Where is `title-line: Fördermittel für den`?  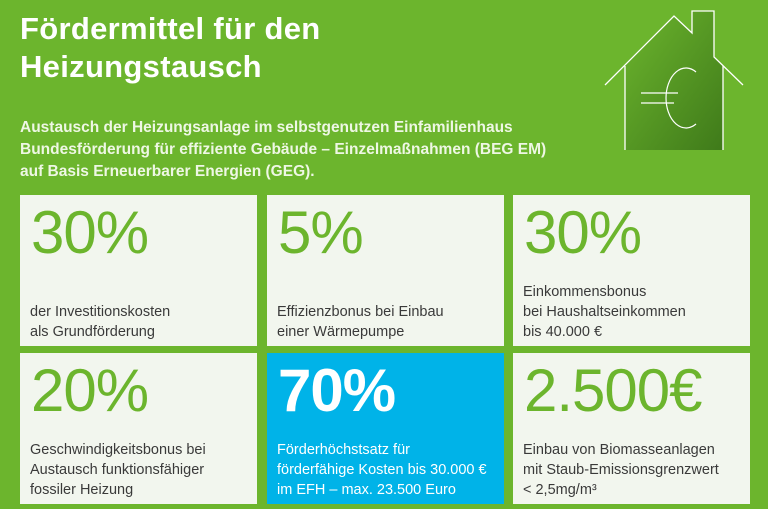 title-line: Fördermittel für den is located at coordinates (170, 28).